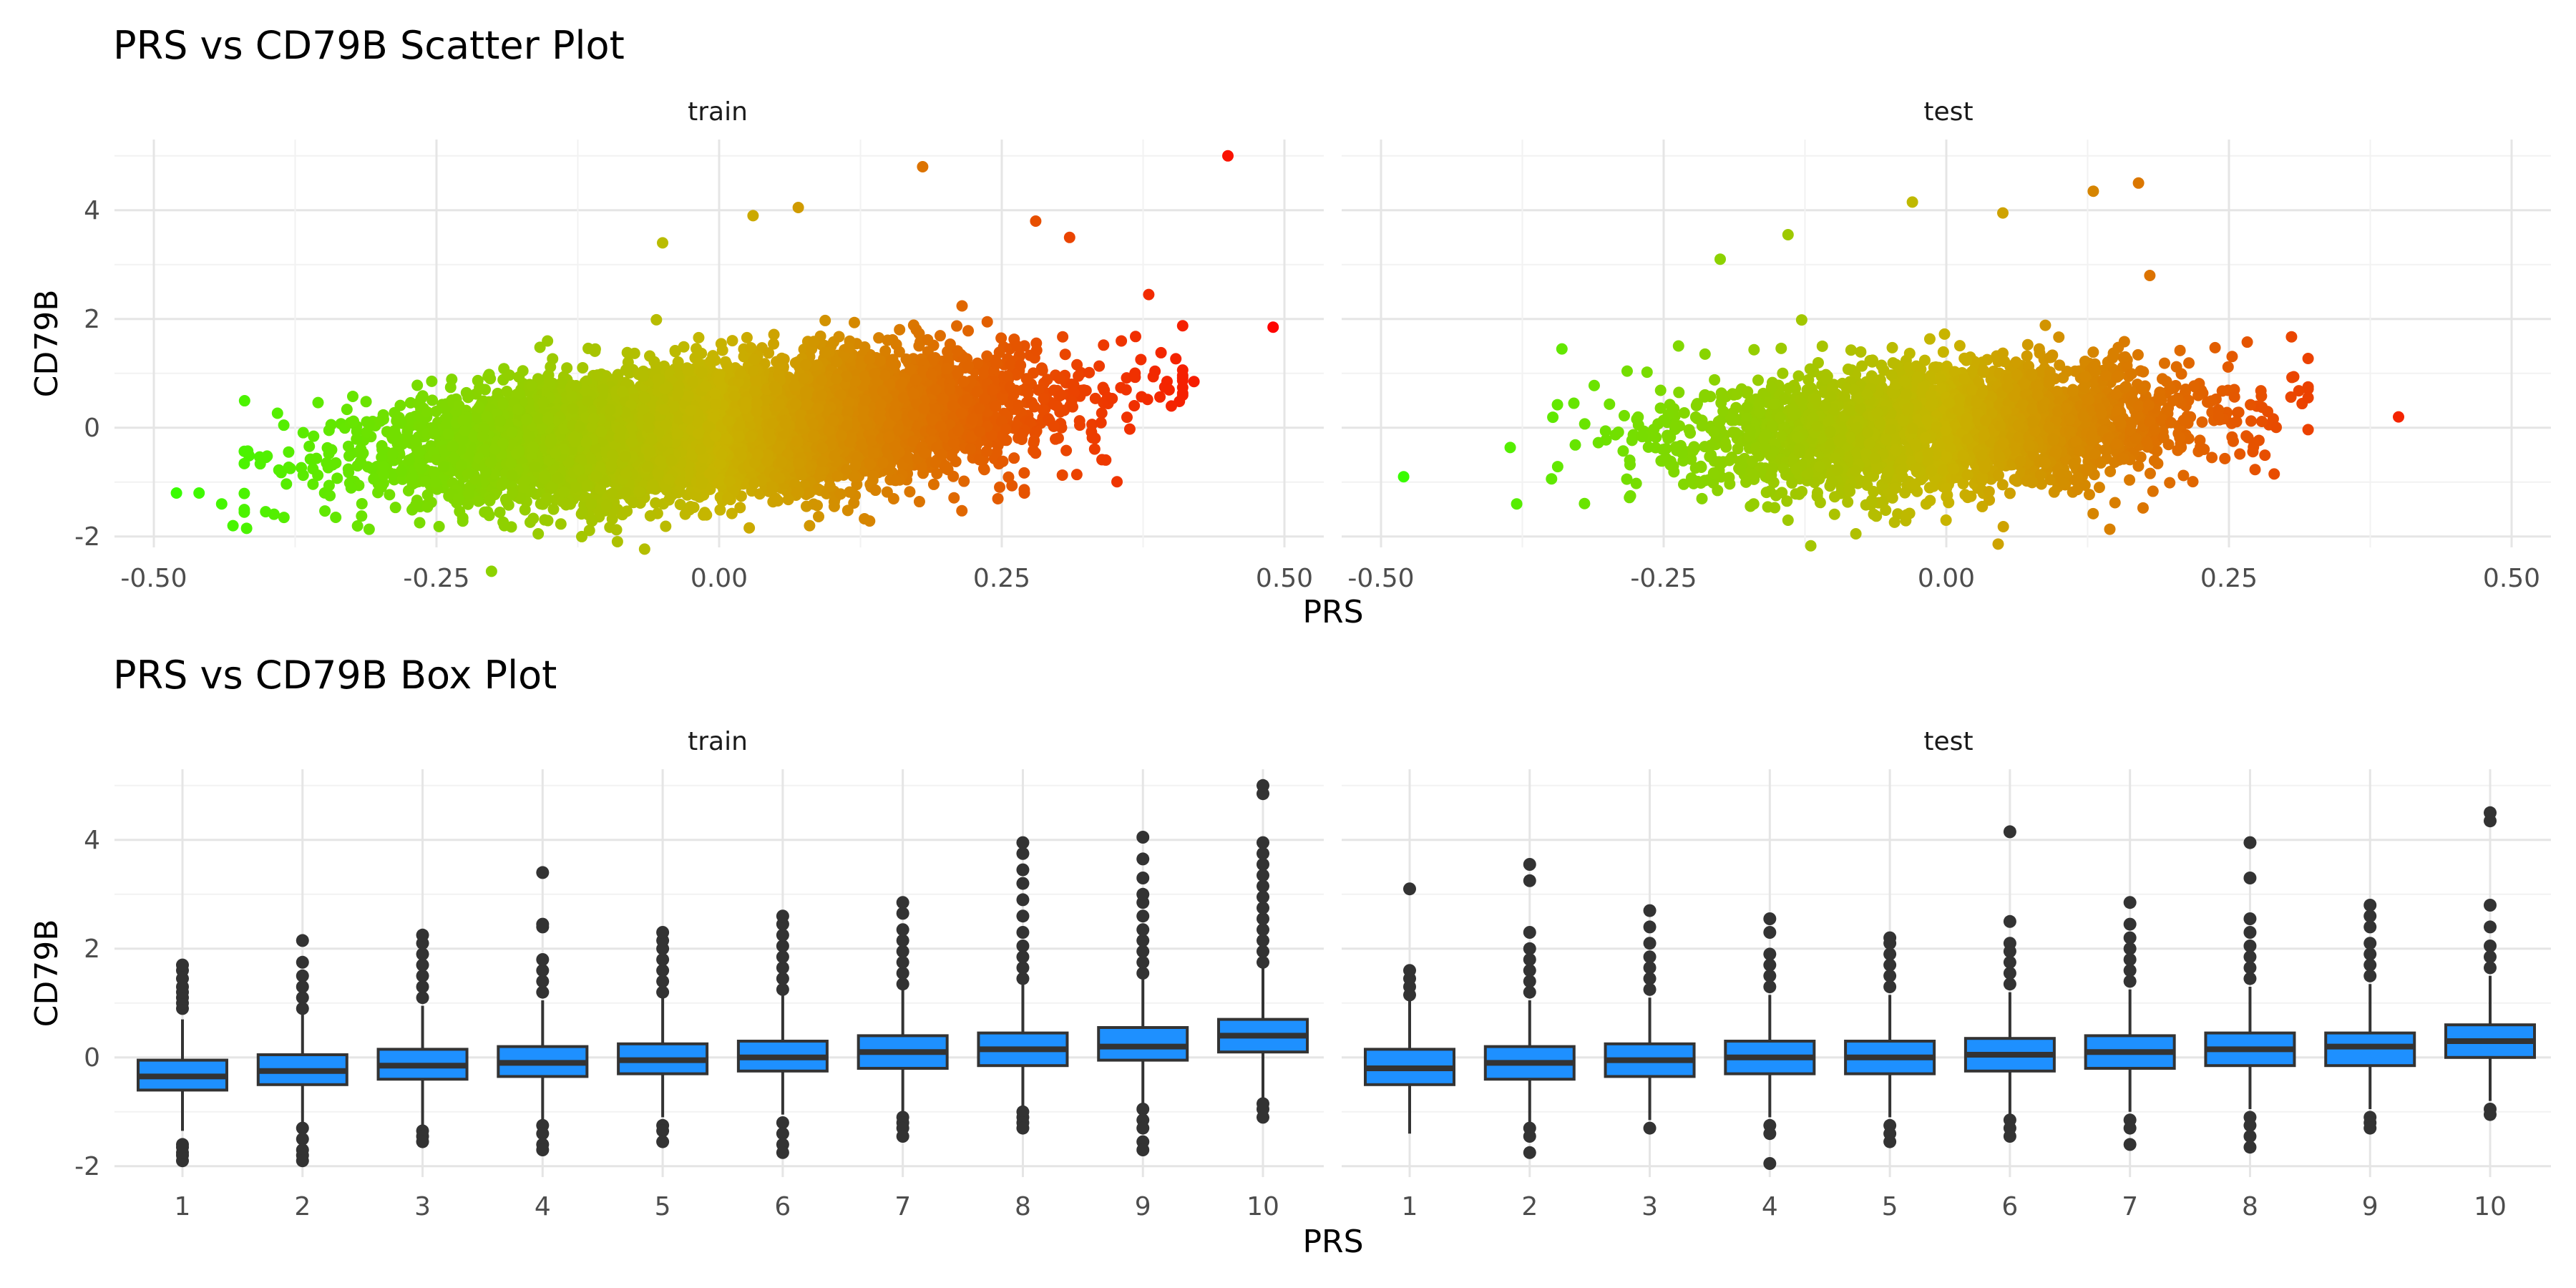  What do you see at coordinates (1948, 112) in the screenshot?
I see `strip-label-test-scatter: test` at bounding box center [1948, 112].